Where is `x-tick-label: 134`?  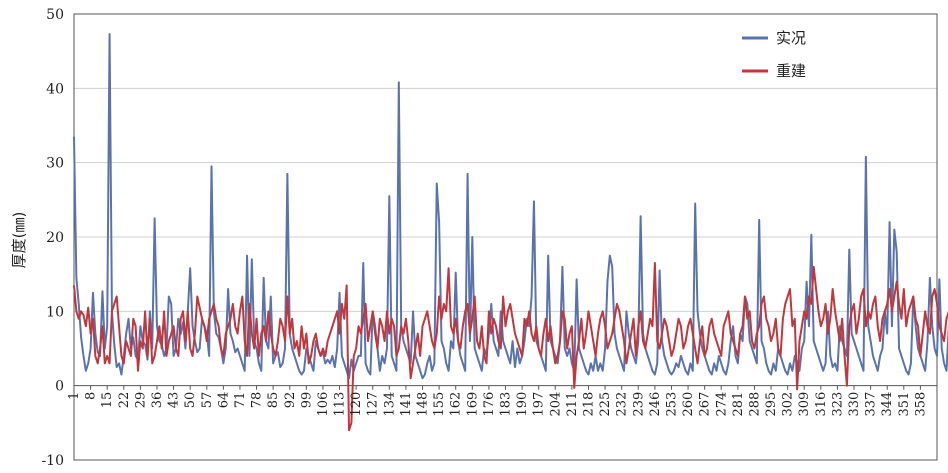 x-tick-label: 134 is located at coordinates (389, 404).